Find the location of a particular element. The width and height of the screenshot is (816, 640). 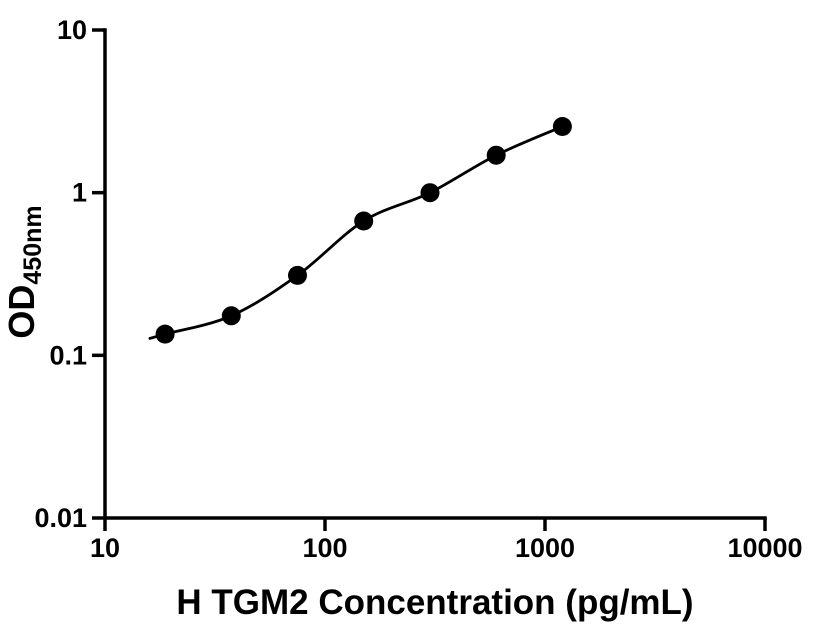

y-tick-label: 10 is located at coordinates (72, 30).